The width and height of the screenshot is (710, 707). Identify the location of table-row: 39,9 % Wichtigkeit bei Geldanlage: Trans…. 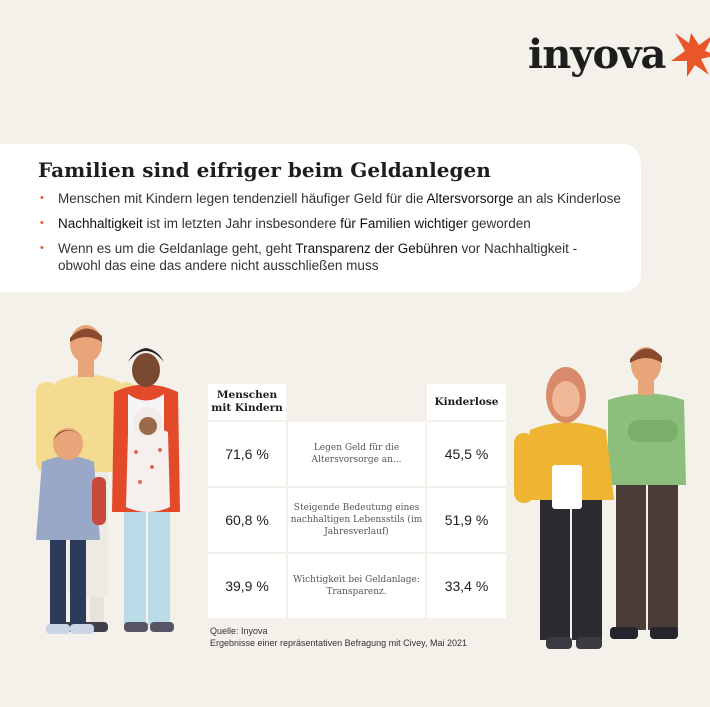
(357, 586).